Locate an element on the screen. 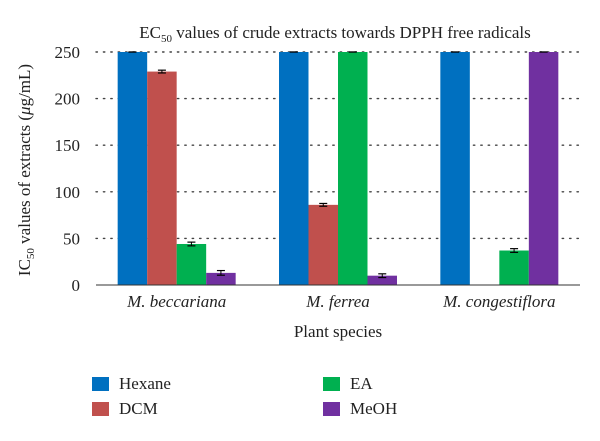 The width and height of the screenshot is (600, 441). x-tick-label: M. congestiflora is located at coordinates (498, 301).